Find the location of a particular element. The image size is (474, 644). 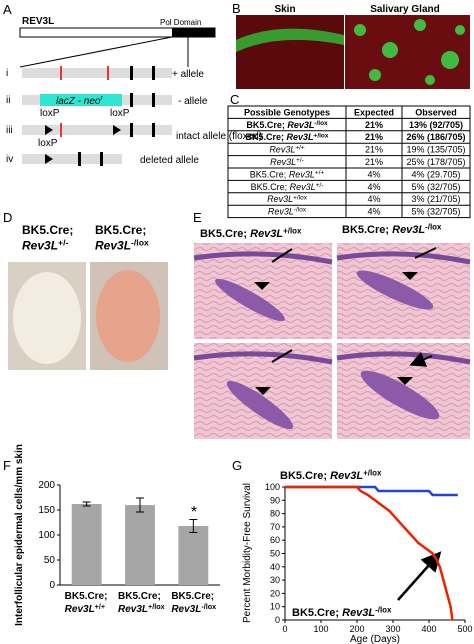

annotation: * is located at coordinates (194, 512).